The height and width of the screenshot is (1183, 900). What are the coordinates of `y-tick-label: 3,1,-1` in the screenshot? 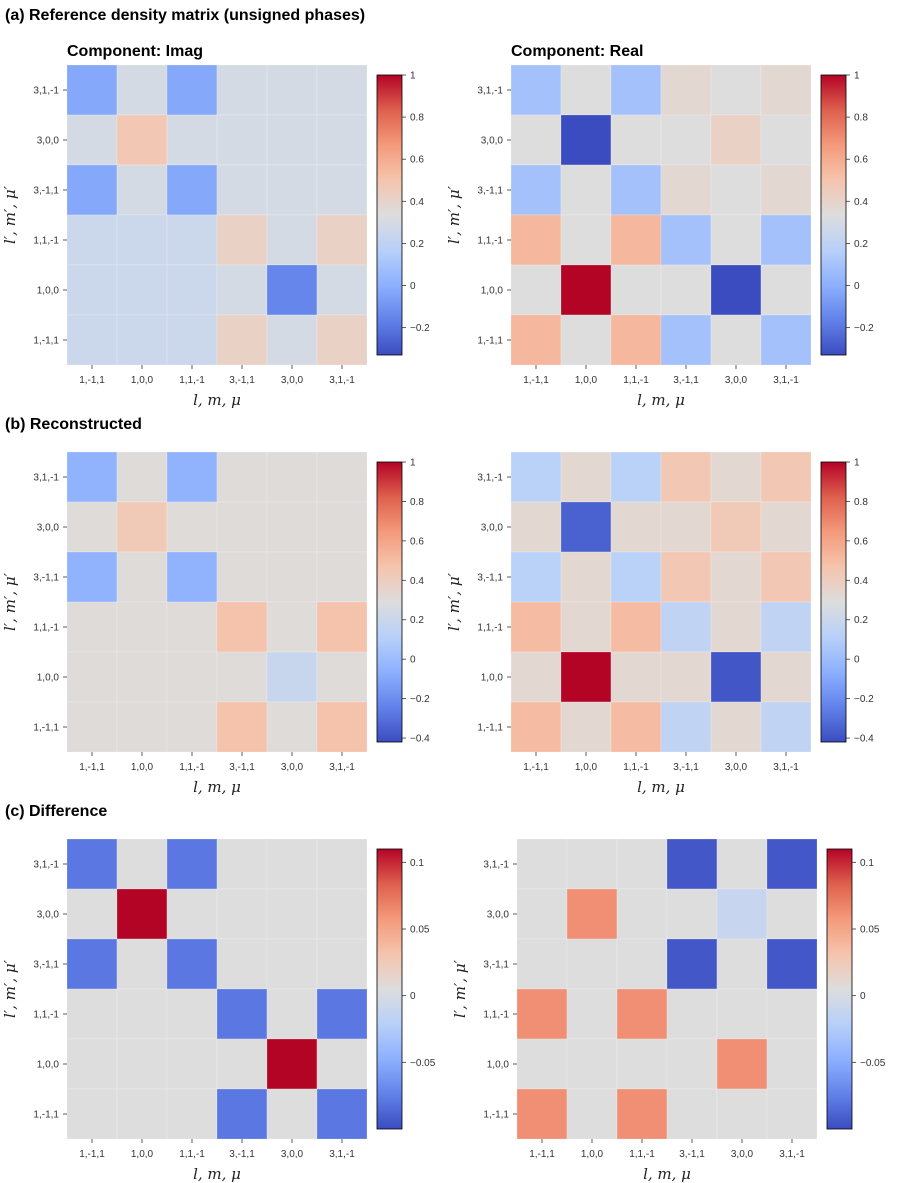 It's located at (496, 865).